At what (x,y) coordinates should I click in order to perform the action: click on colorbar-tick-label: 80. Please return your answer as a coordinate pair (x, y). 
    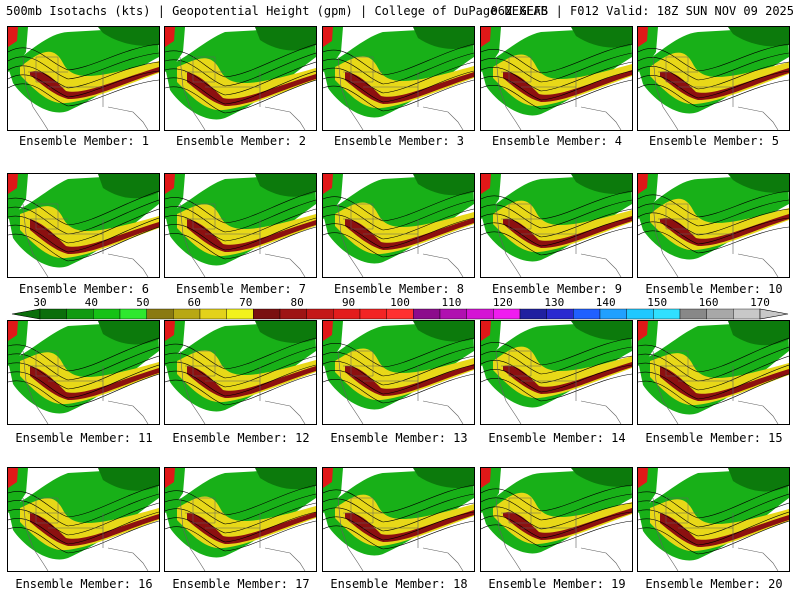
    Looking at the image, I should click on (297, 302).